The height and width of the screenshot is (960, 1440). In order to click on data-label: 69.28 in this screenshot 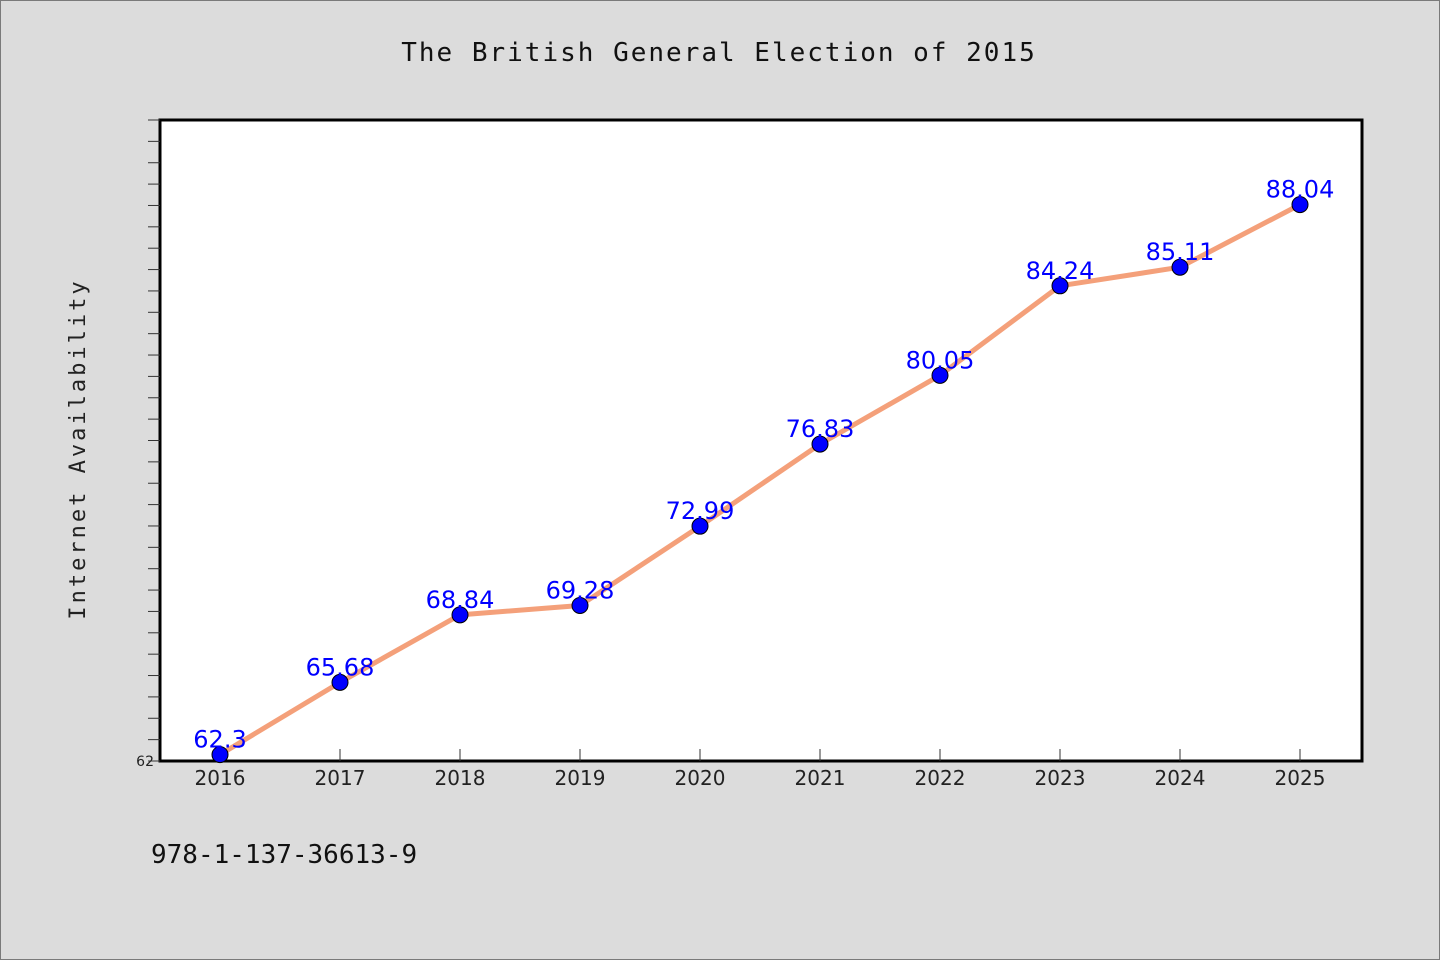, I will do `click(580, 590)`.